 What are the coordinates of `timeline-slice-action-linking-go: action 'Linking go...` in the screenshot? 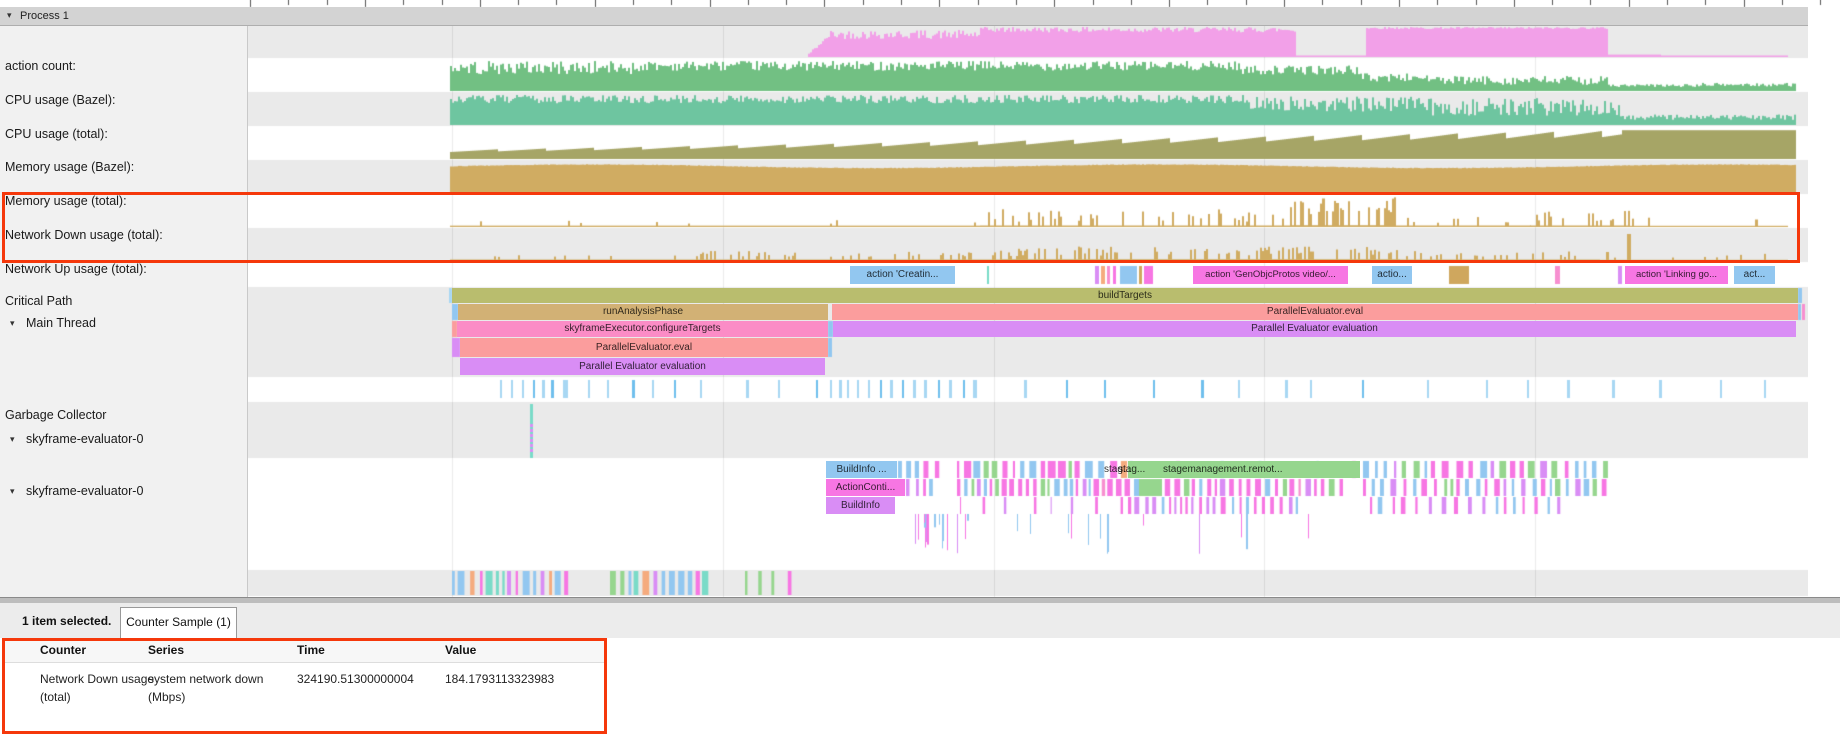 It's located at (1676, 275).